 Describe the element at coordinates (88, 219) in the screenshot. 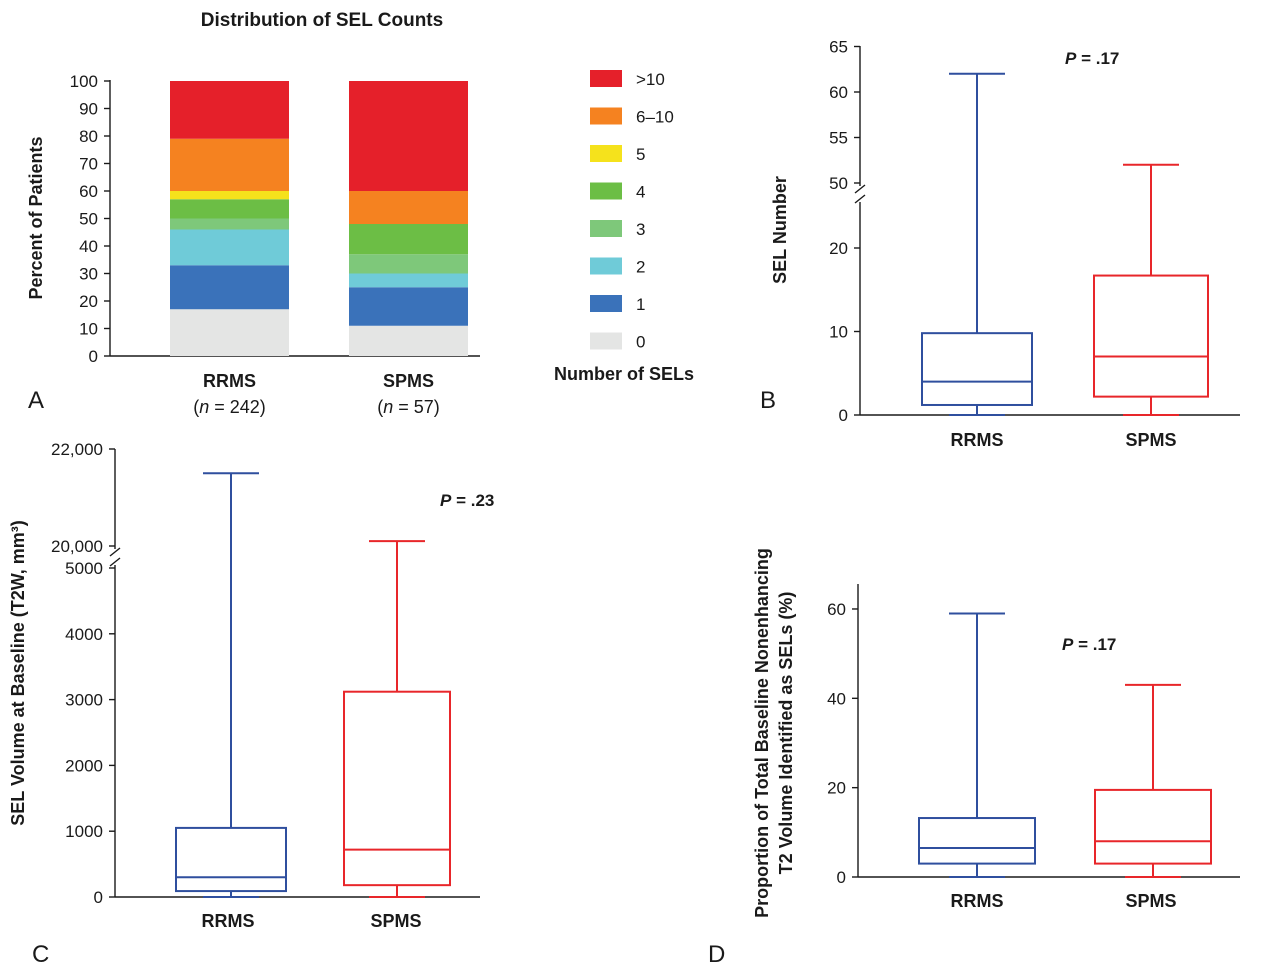

I see `panel-a-y-tick-label: 50` at that location.